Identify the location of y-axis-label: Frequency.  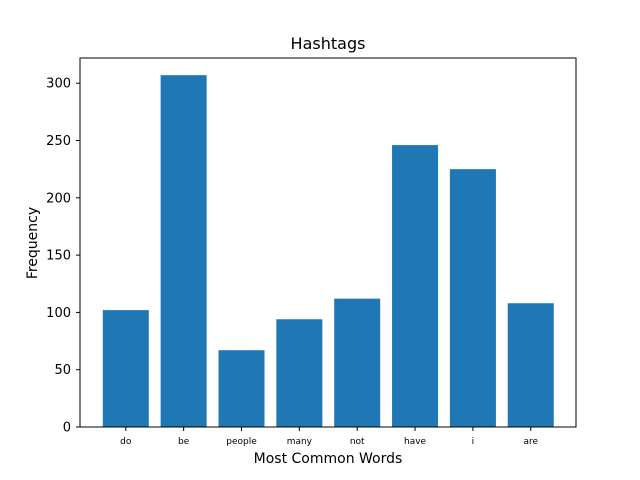
(33, 243).